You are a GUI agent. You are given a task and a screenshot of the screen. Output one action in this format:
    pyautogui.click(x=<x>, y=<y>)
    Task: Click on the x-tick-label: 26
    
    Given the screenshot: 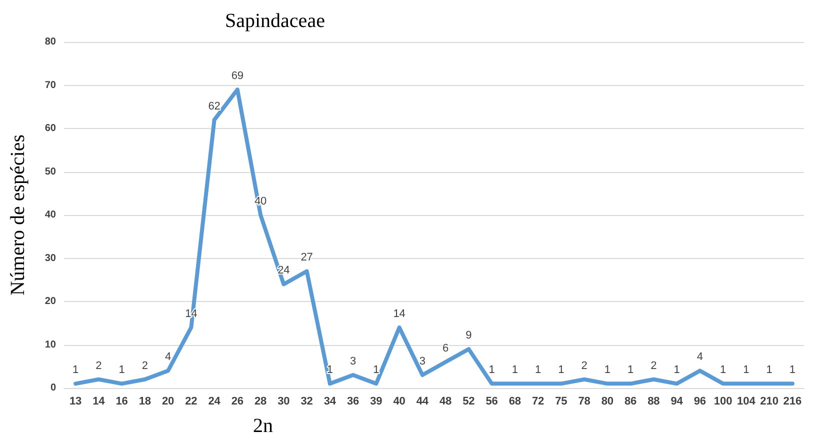 What is the action you would take?
    pyautogui.click(x=237, y=402)
    